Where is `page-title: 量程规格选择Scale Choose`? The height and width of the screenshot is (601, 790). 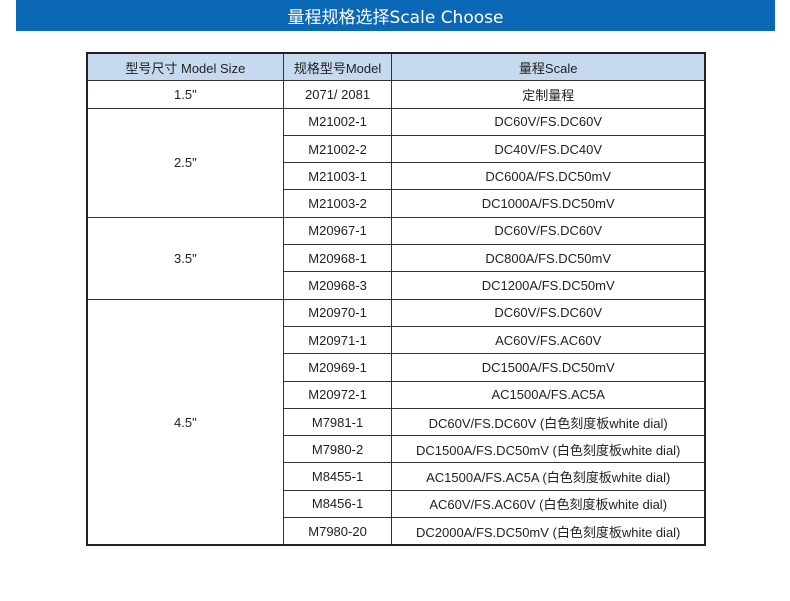 page-title: 量程规格选择Scale Choose is located at coordinates (395, 18).